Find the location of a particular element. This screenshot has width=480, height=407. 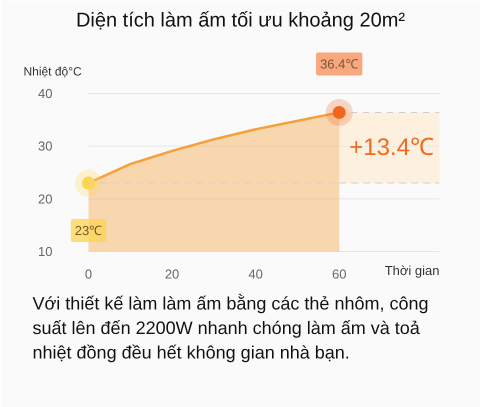

x-tick-label: 20 is located at coordinates (172, 274).